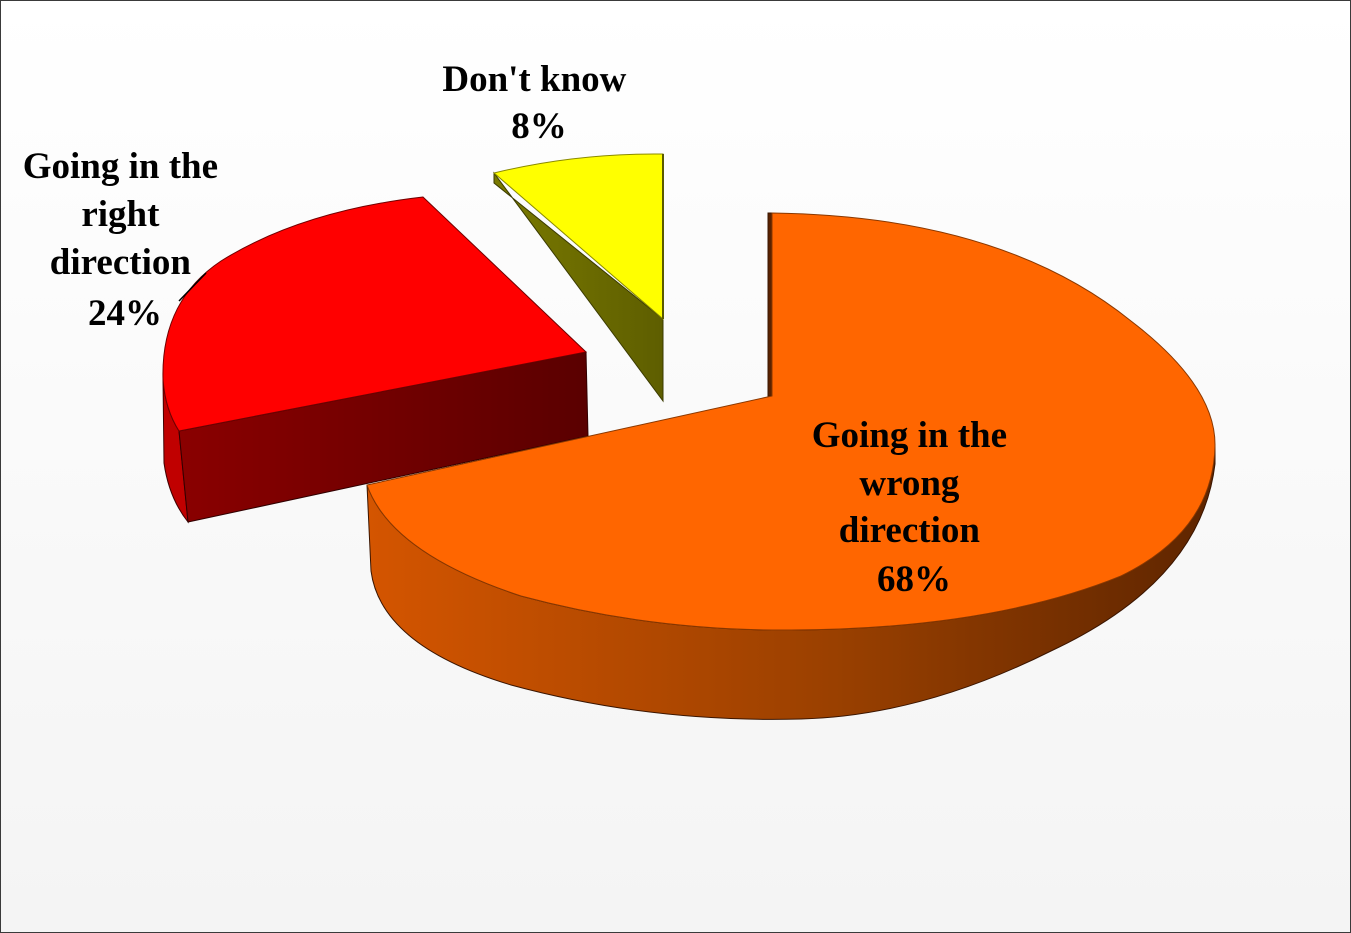 The width and height of the screenshot is (1351, 933). I want to click on label-wrong-direction: Going in the wrong direction 68%, so click(914, 507).